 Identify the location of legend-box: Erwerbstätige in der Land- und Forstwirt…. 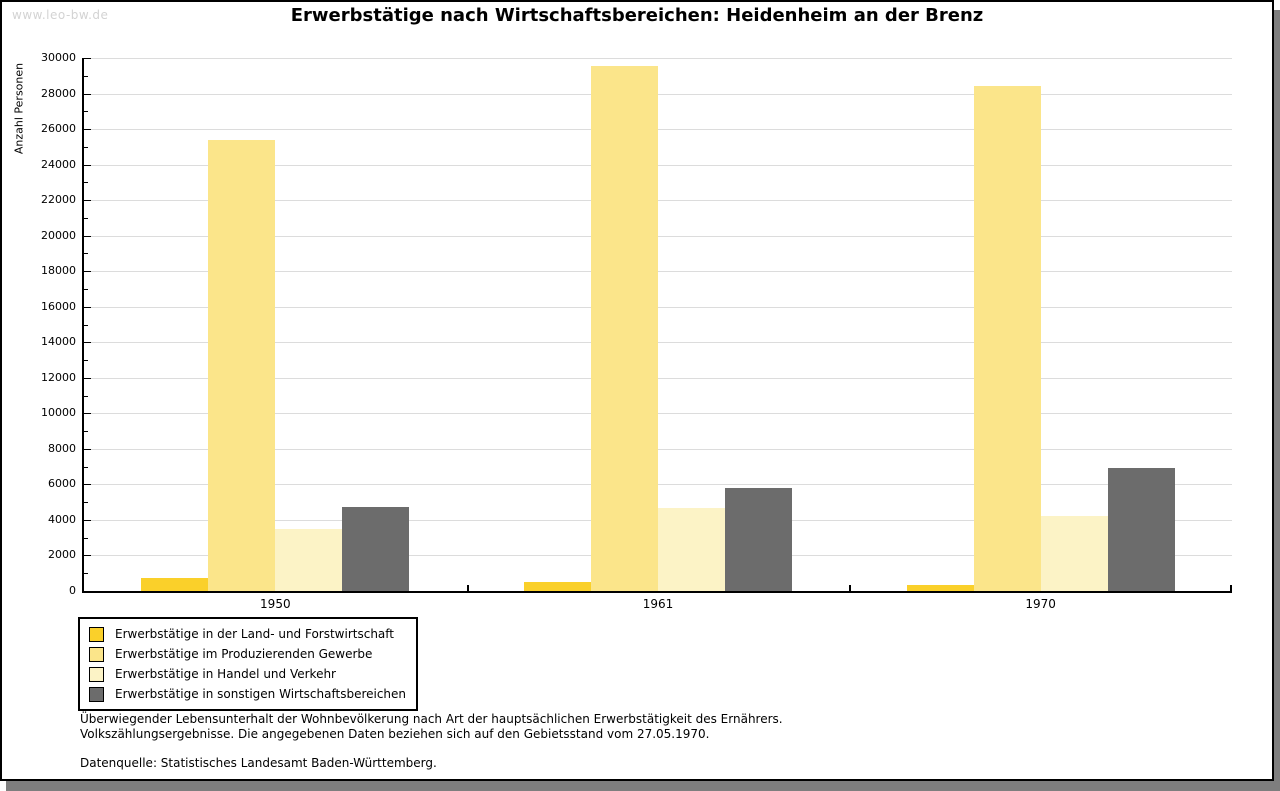
(248, 664).